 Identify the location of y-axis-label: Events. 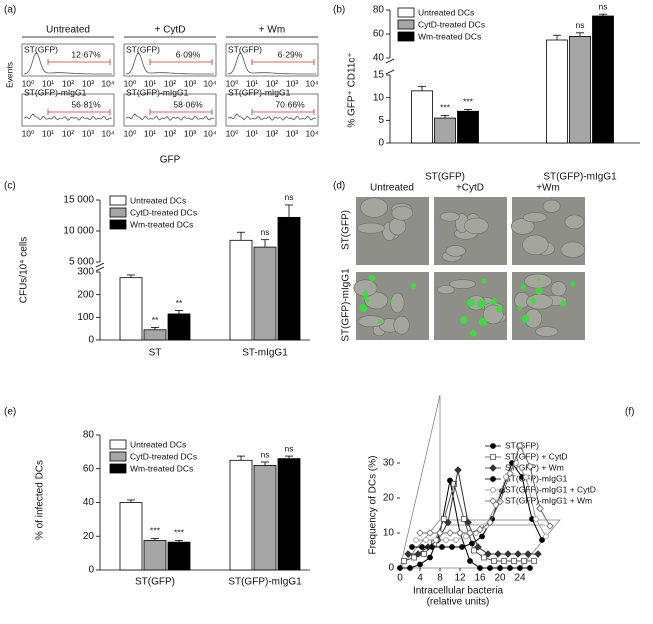
(9, 75).